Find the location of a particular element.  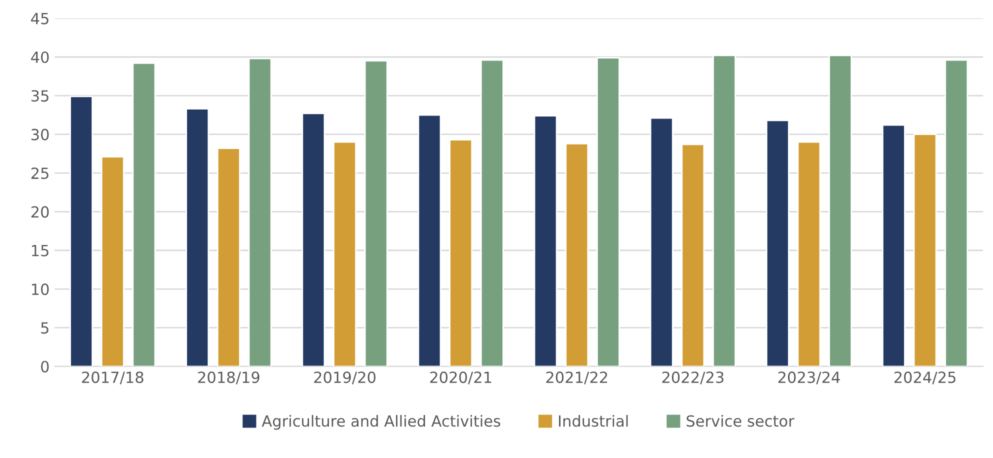

y-tick-label: 20 is located at coordinates (40, 212).